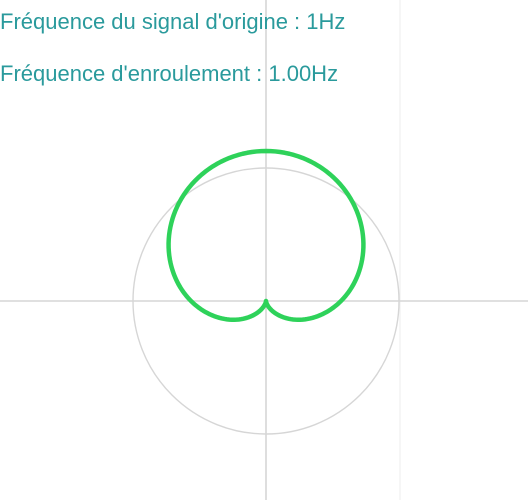 The height and width of the screenshot is (500, 528). Describe the element at coordinates (169, 73) in the screenshot. I see `winding-frequency-label: Fréquence d'enroulement : 1.00Hz` at that location.